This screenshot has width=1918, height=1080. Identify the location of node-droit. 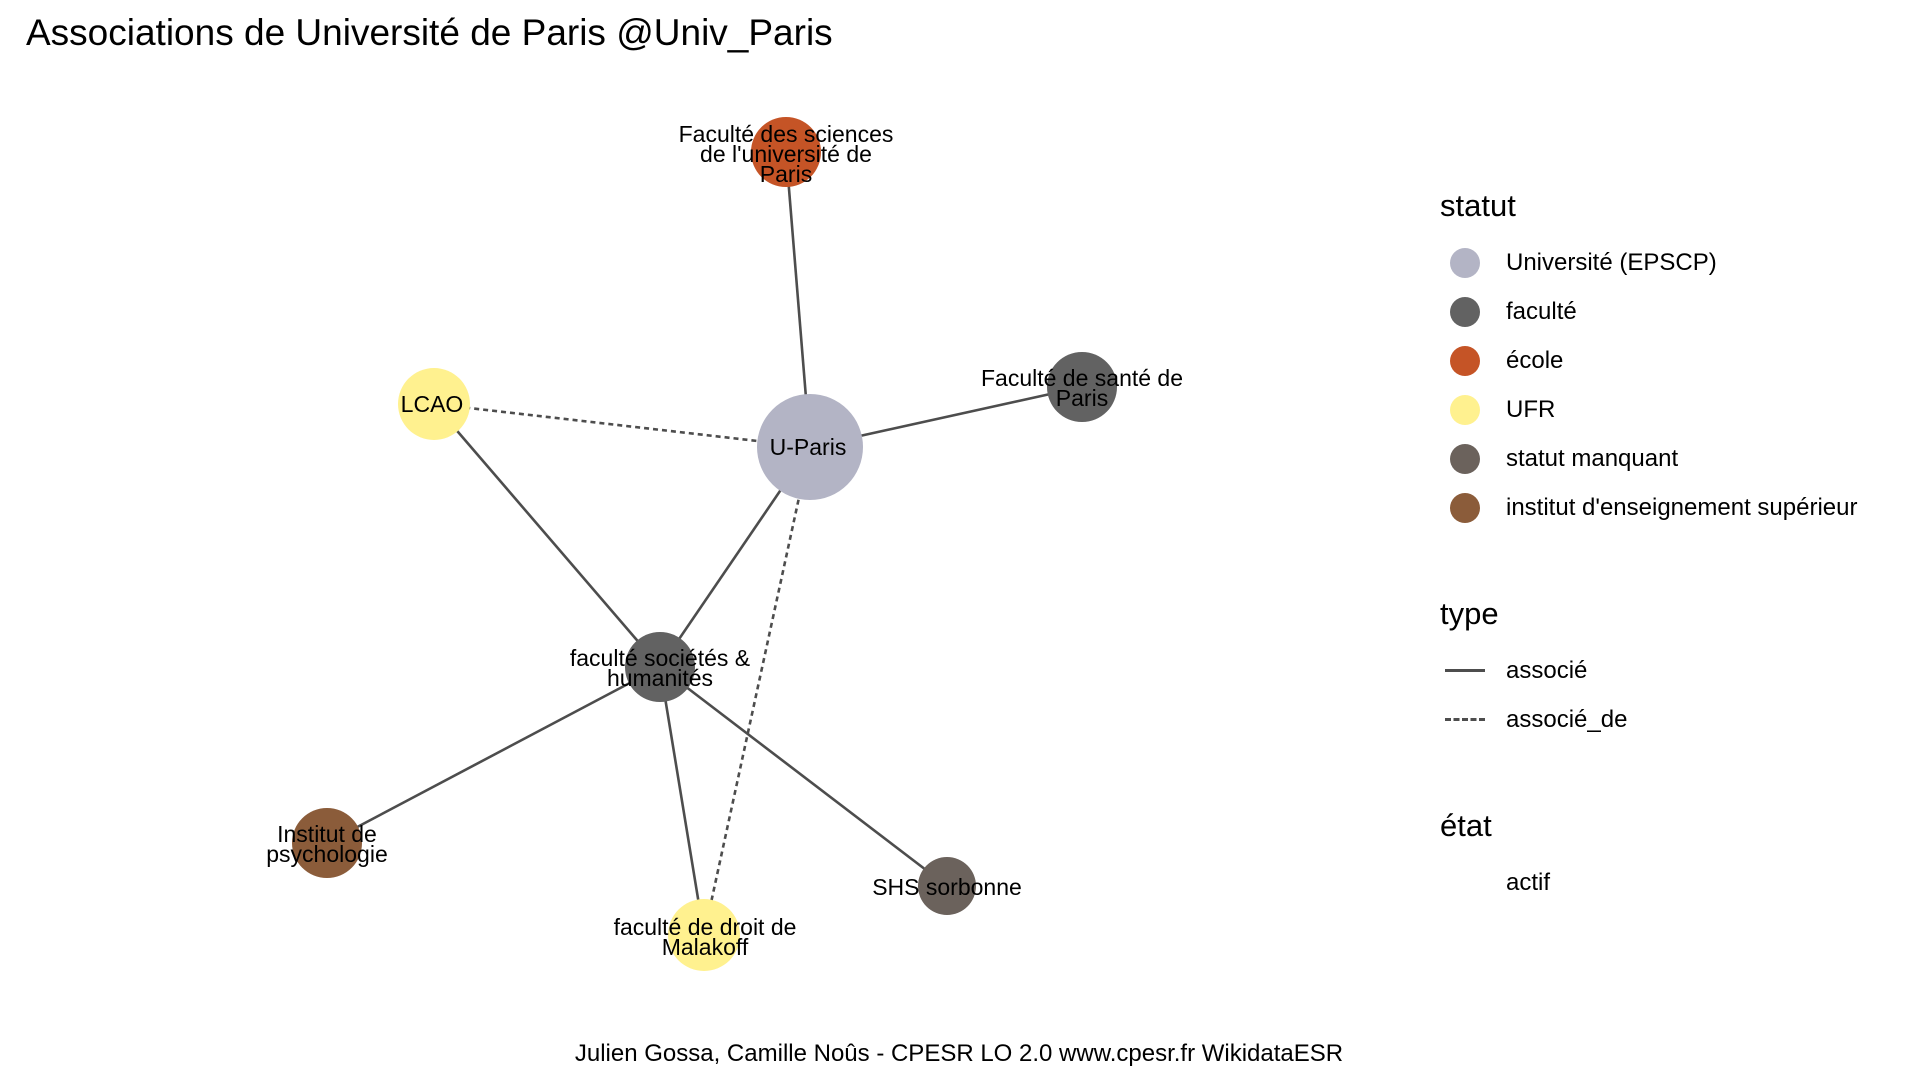
(704, 935).